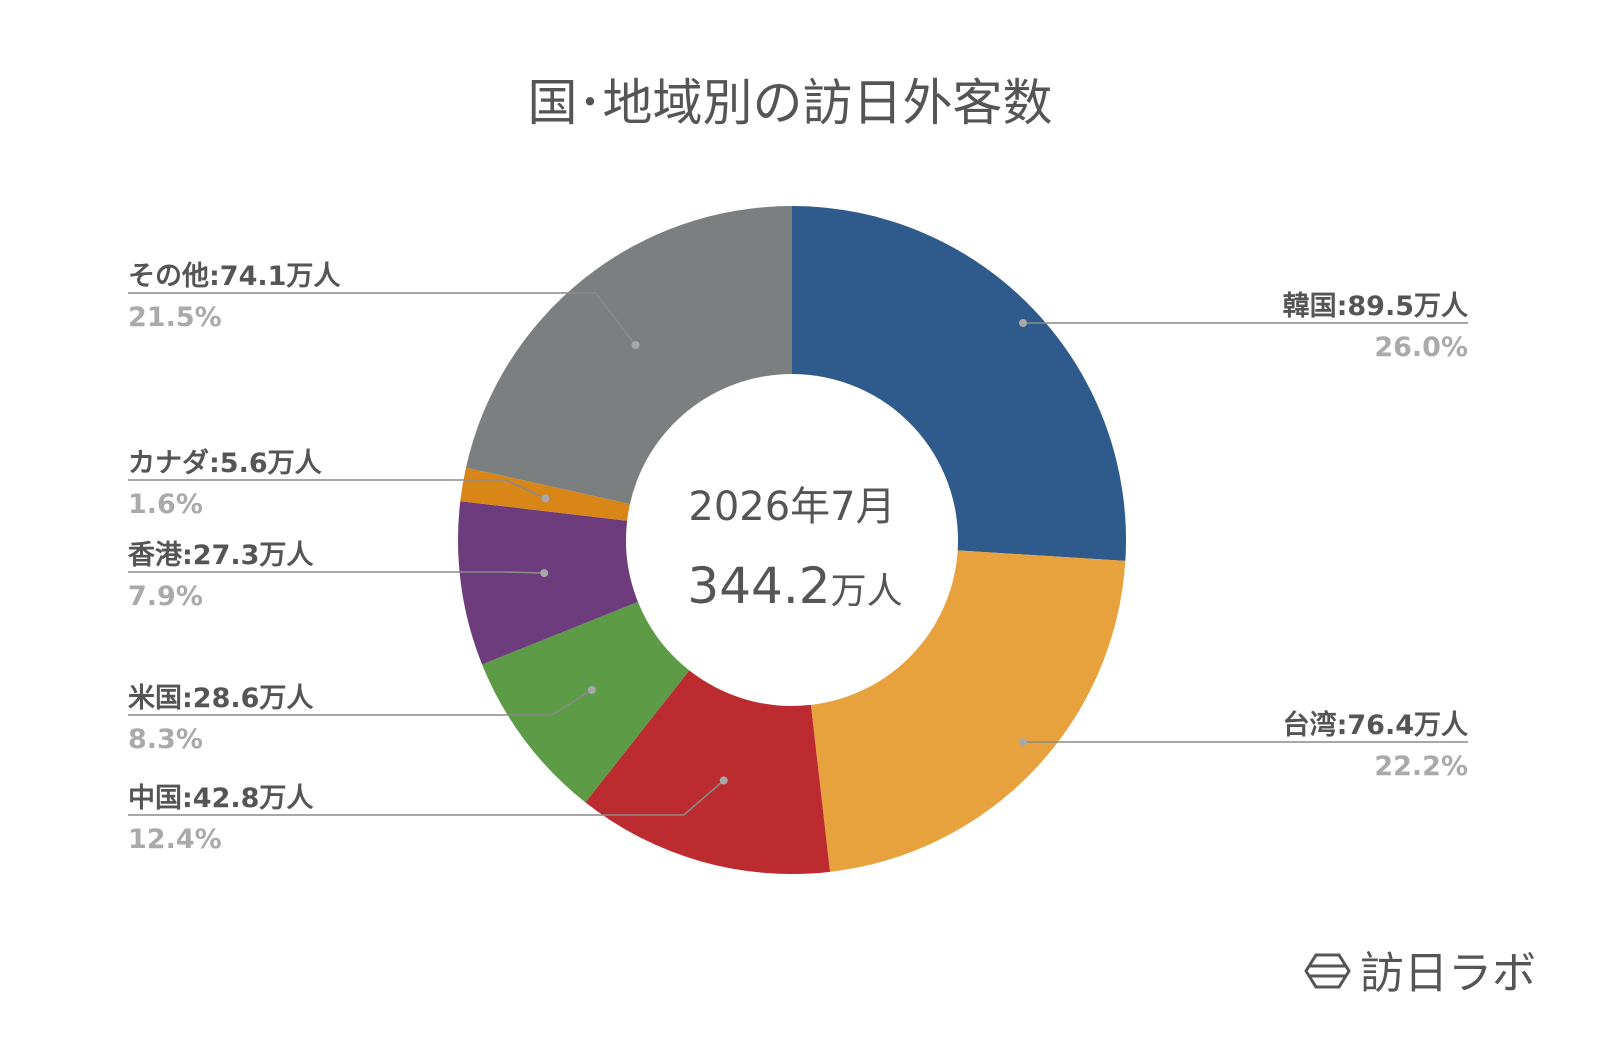 The width and height of the screenshot is (1600, 1048). I want to click on slice-3-leader-dot, so click(723, 780).